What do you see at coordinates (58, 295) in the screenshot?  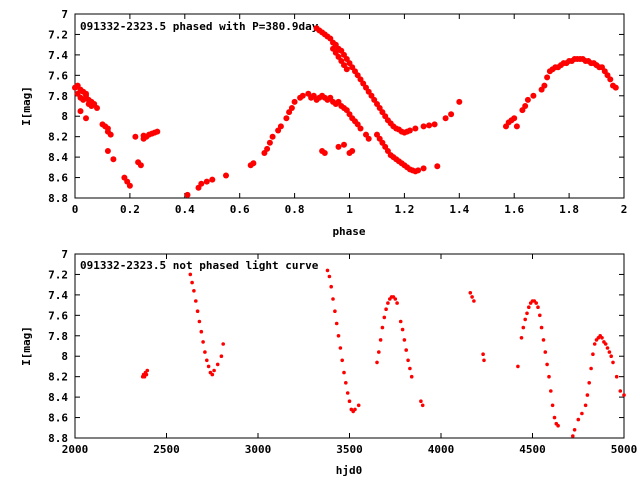 I see `unphased-y-tick-label: 7.4` at bounding box center [58, 295].